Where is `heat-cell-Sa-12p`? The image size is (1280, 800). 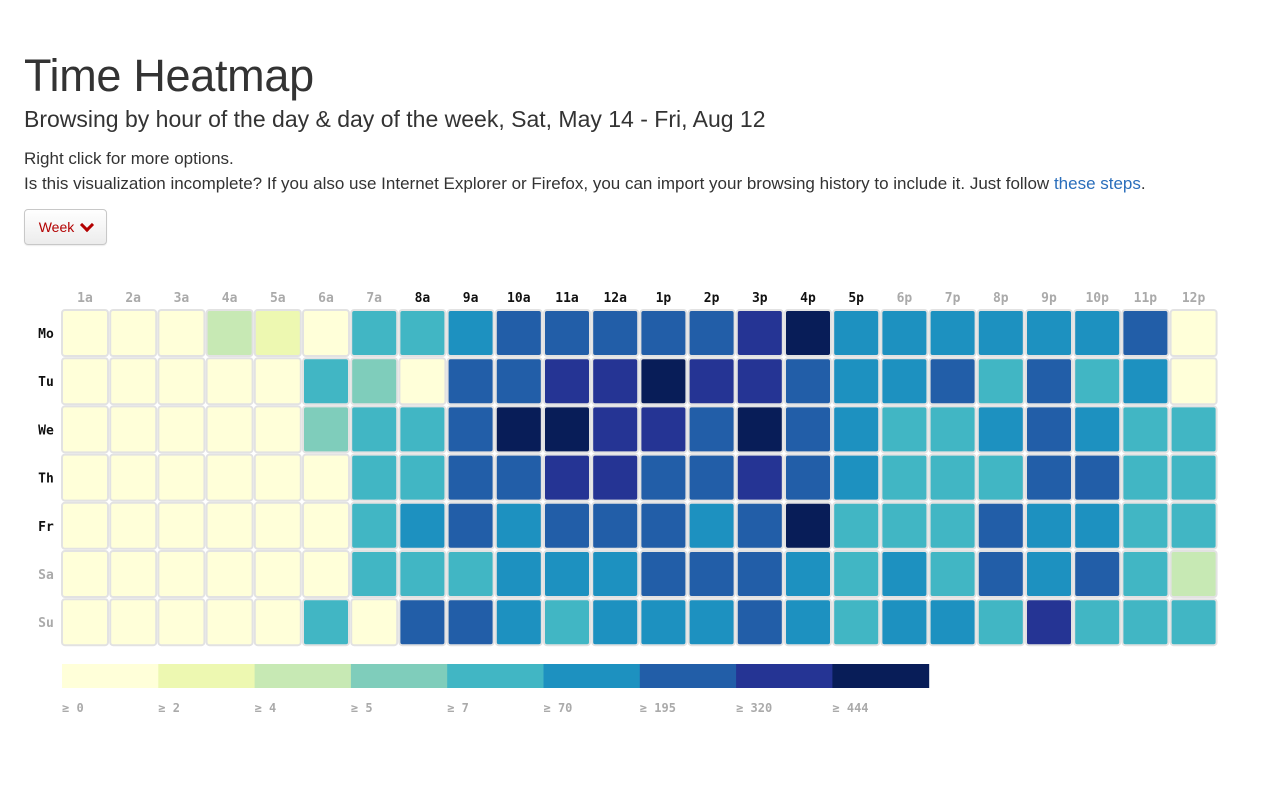
heat-cell-Sa-12p is located at coordinates (1193, 574).